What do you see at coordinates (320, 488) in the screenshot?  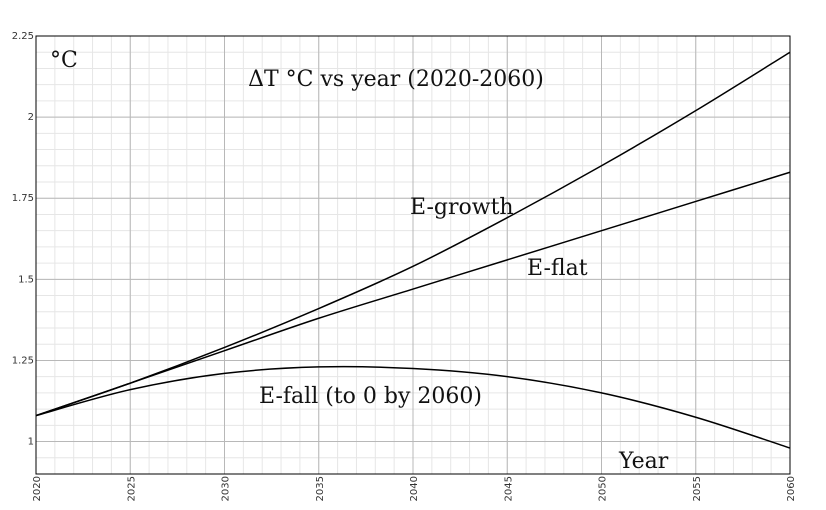 I see `x-tick-label: 2035` at bounding box center [320, 488].